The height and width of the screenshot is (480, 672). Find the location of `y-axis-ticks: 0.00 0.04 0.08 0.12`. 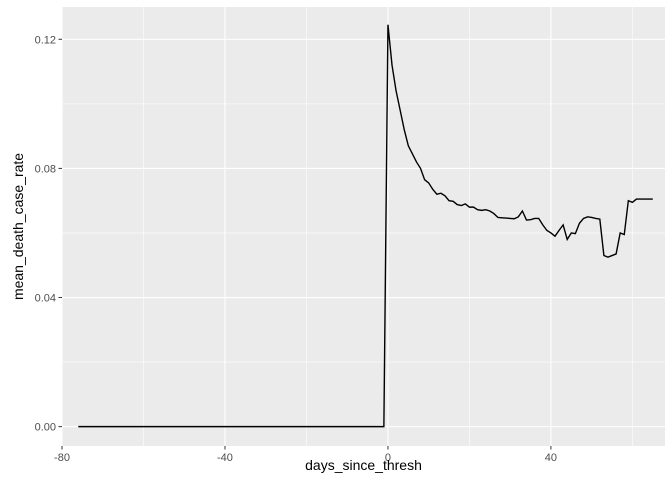

y-axis-ticks: 0.00 0.04 0.08 0.12 is located at coordinates (48, 234).